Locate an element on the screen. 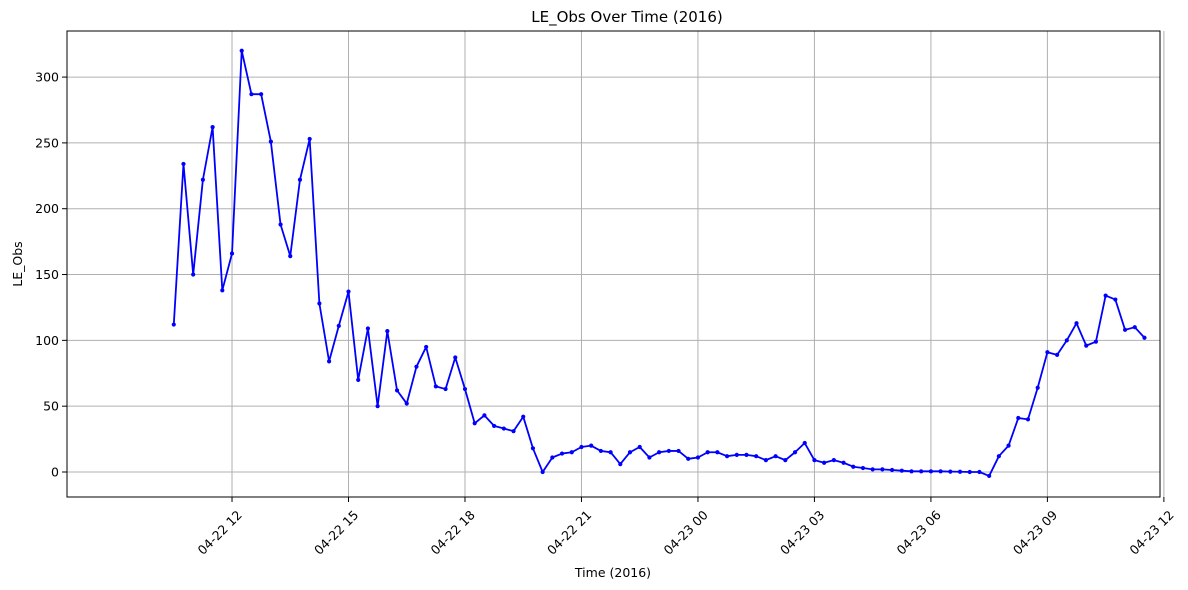  x-axis-label: Time (2016) is located at coordinates (612, 572).